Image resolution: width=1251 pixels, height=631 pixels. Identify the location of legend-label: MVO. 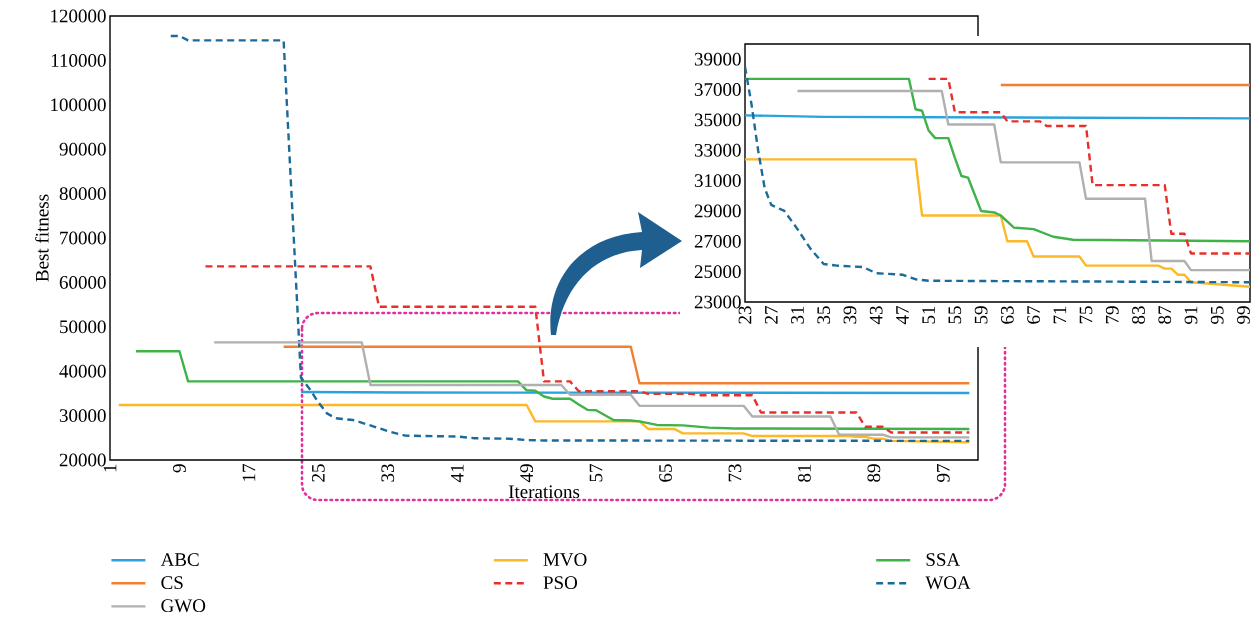
(565, 560).